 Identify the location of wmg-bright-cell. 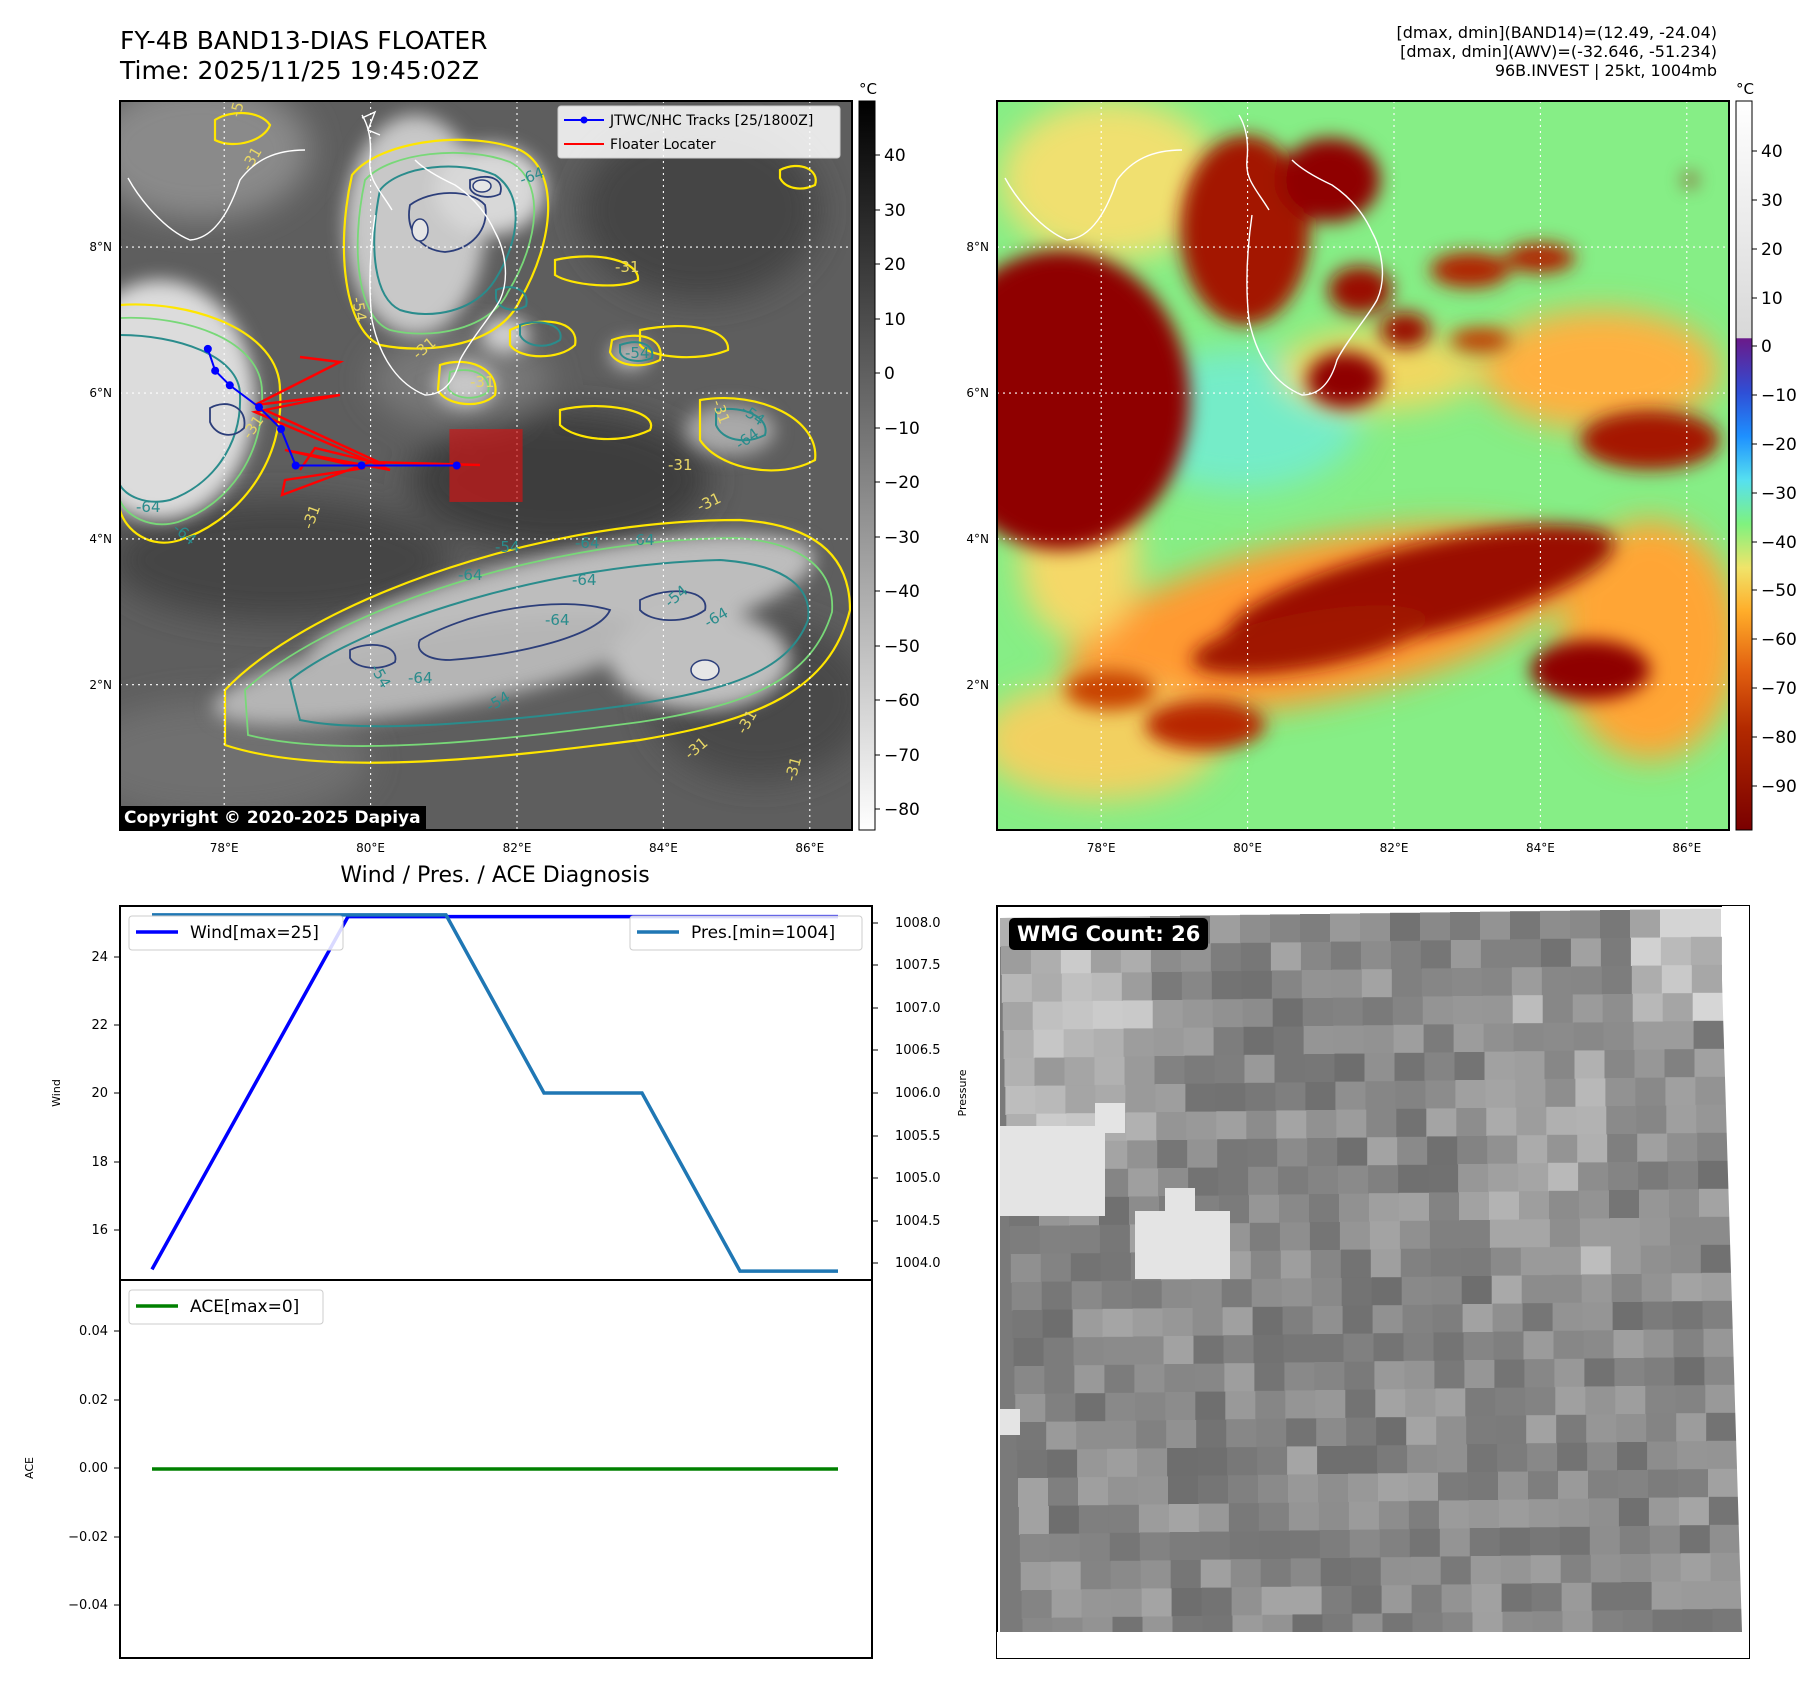
(1010, 1422).